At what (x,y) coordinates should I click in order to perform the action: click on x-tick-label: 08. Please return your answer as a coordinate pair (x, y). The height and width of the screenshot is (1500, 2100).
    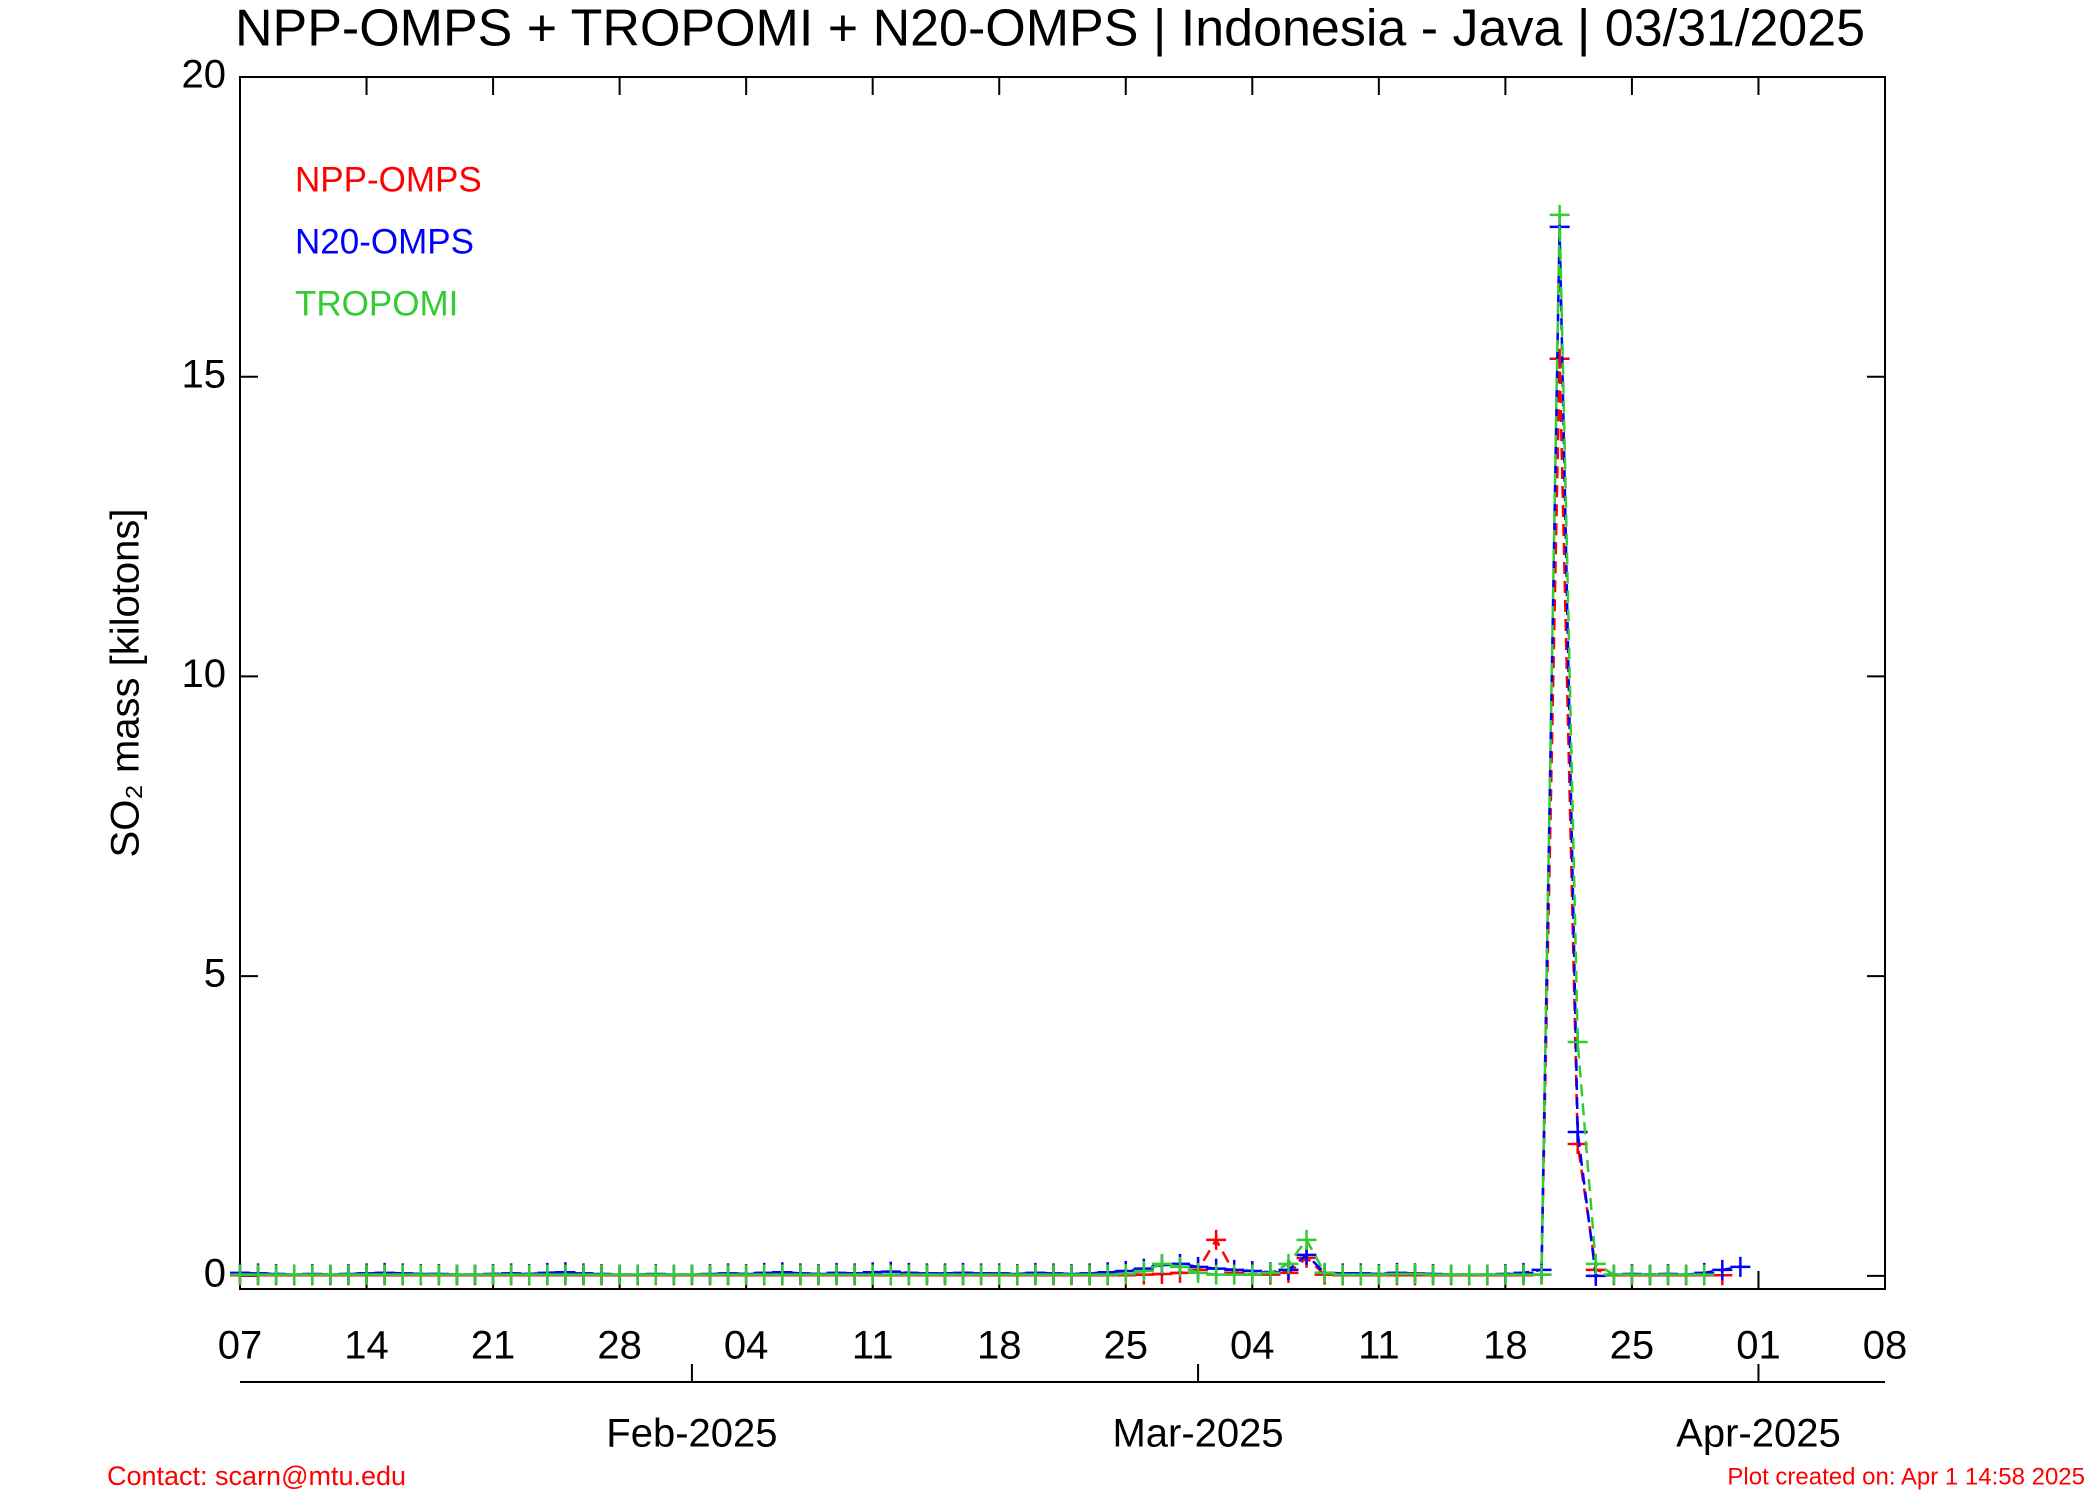
    Looking at the image, I should click on (1885, 1346).